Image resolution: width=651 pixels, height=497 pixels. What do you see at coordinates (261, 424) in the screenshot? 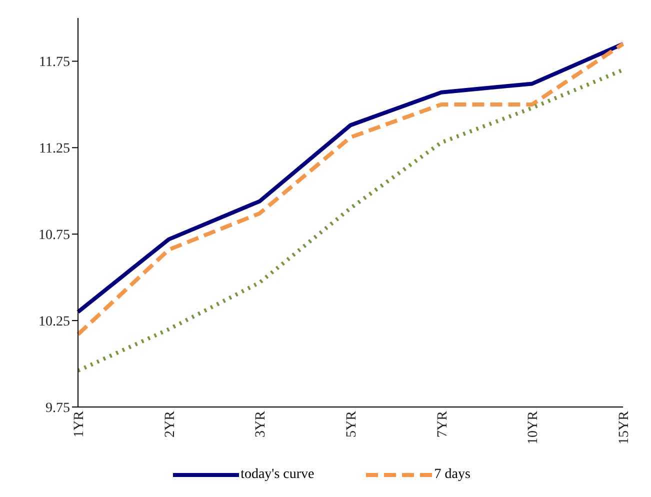
I see `x-tick-label: 3YR` at bounding box center [261, 424].